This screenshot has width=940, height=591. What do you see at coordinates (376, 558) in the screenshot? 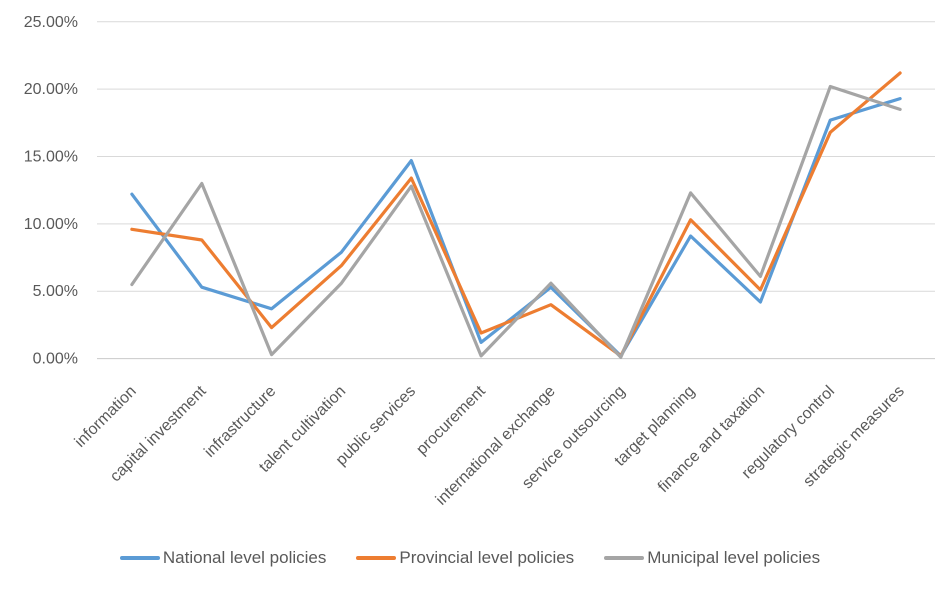
I see `legend-line-swatch-provincial` at bounding box center [376, 558].